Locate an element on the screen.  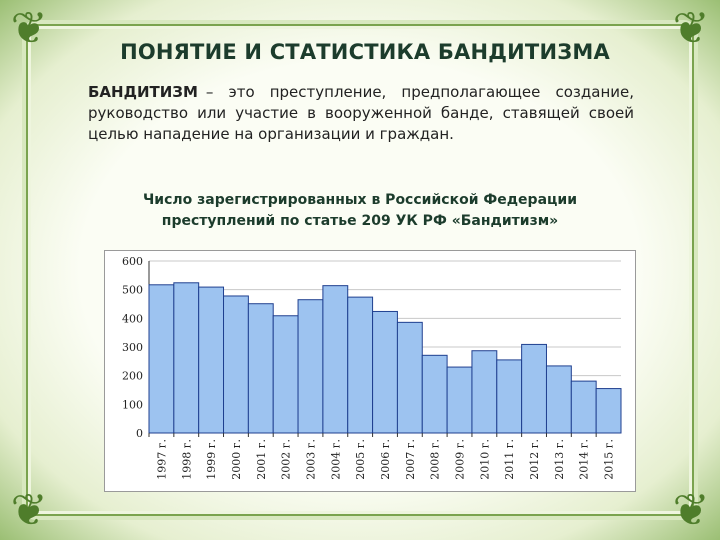
x-tick-label: 2008 г. is located at coordinates (435, 459).